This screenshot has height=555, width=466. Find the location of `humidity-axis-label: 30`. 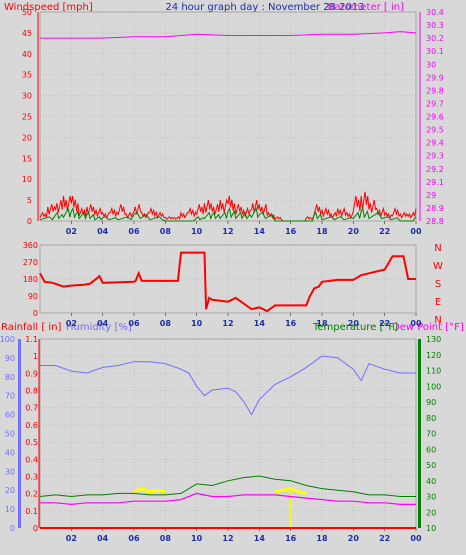

humidity-axis-label: 30 is located at coordinates (10, 471).